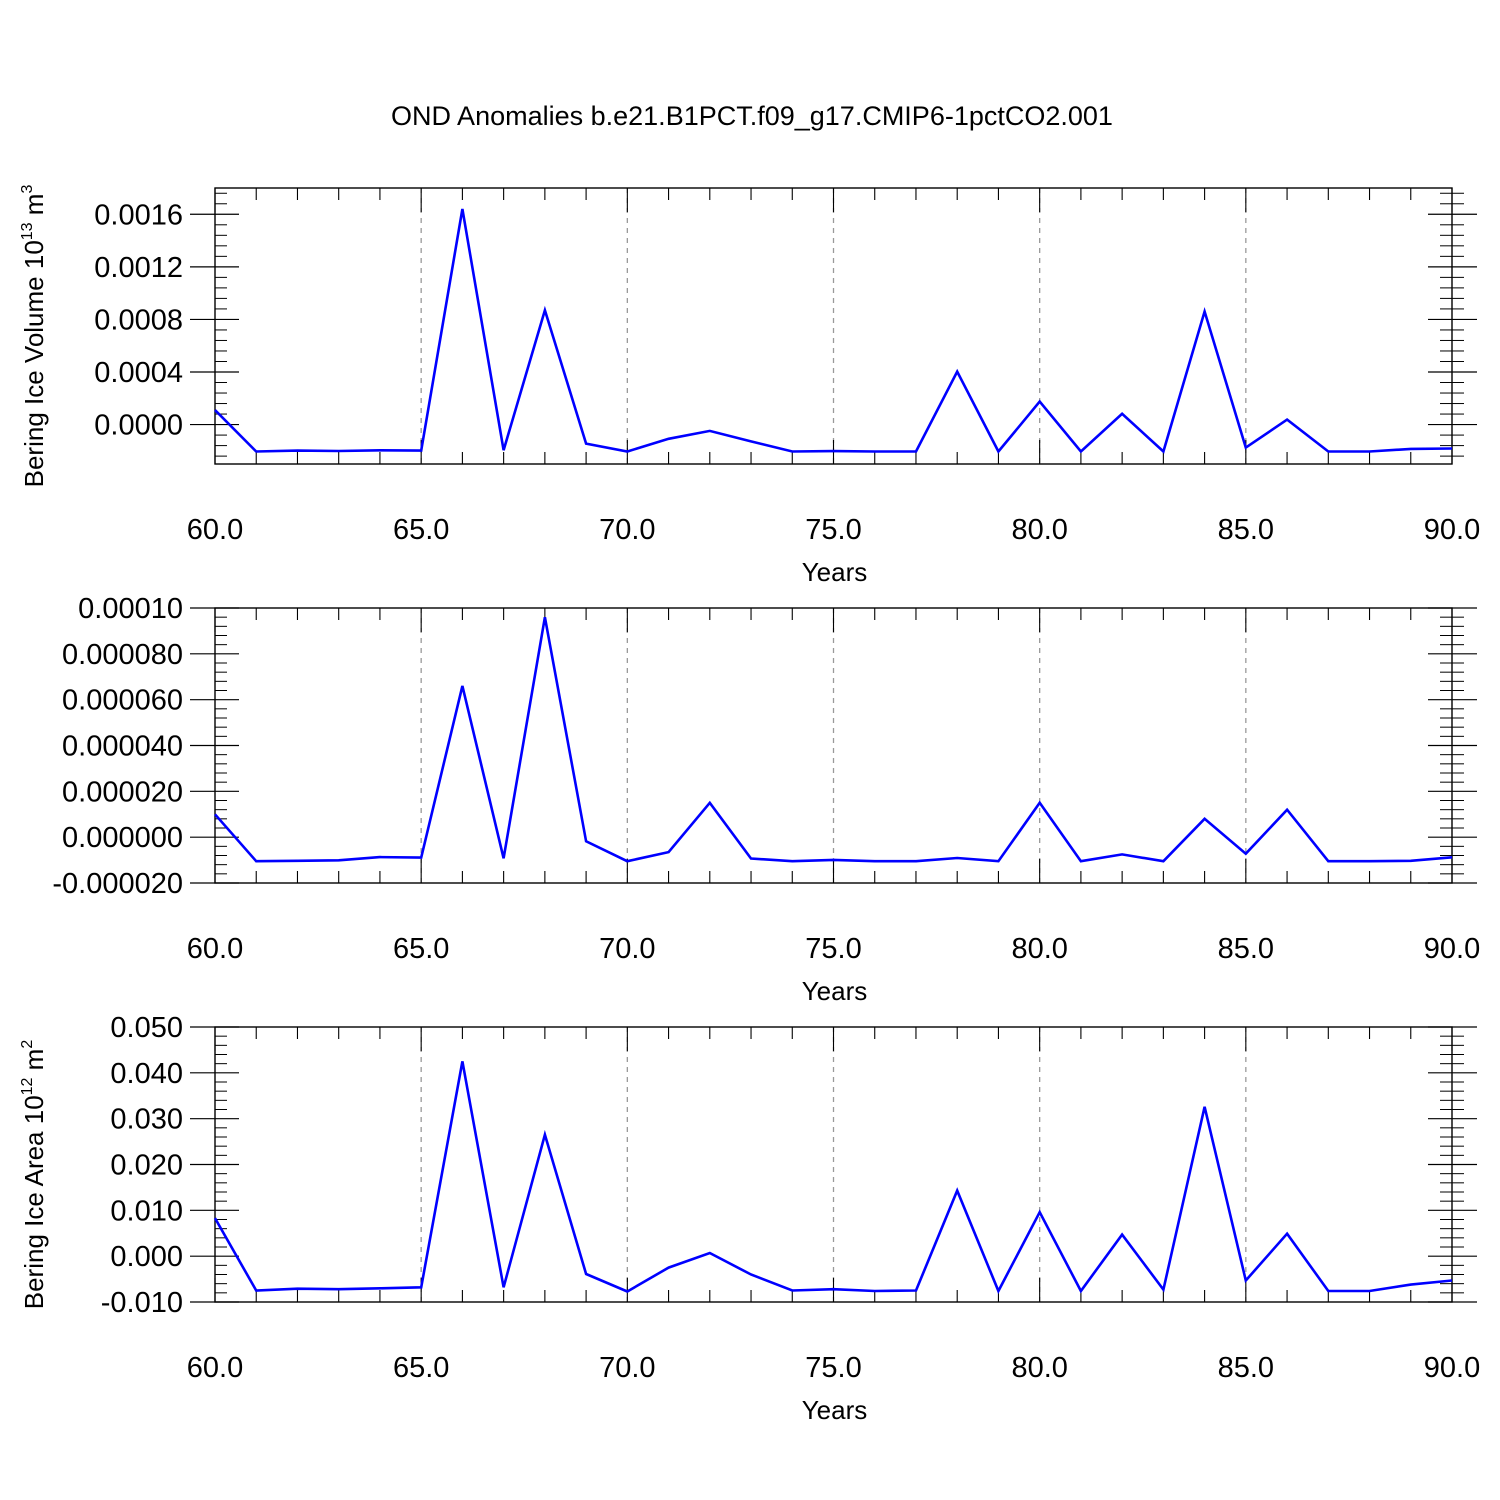 This screenshot has height=1500, width=1500. What do you see at coordinates (122, 747) in the screenshot?
I see `y-tick-label: 0.000040` at bounding box center [122, 747].